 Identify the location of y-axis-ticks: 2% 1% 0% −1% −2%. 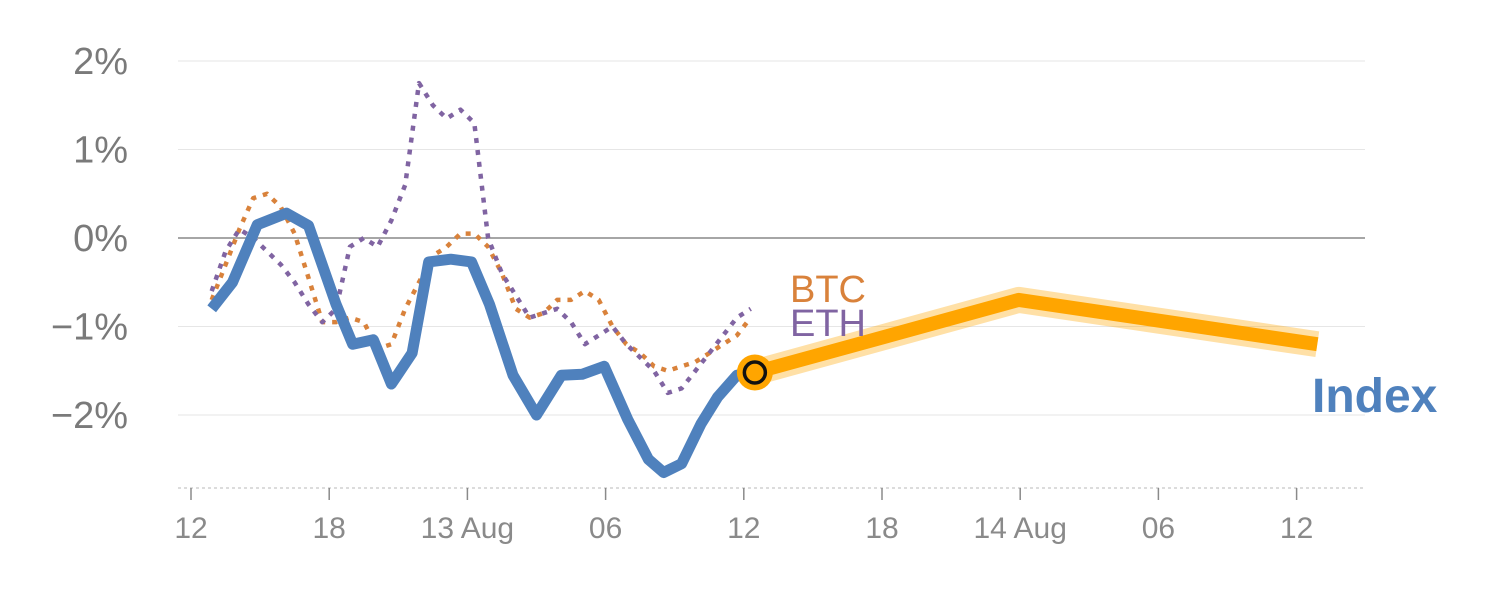
(89, 239).